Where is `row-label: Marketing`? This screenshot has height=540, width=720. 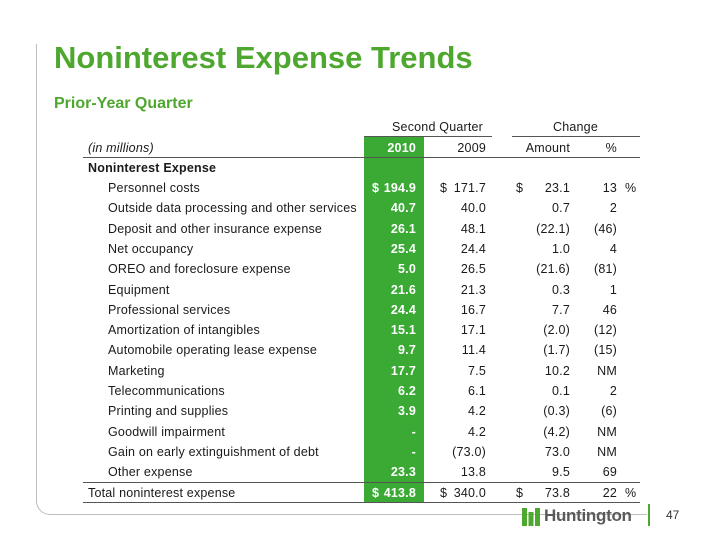
row-label: Marketing is located at coordinates (136, 370).